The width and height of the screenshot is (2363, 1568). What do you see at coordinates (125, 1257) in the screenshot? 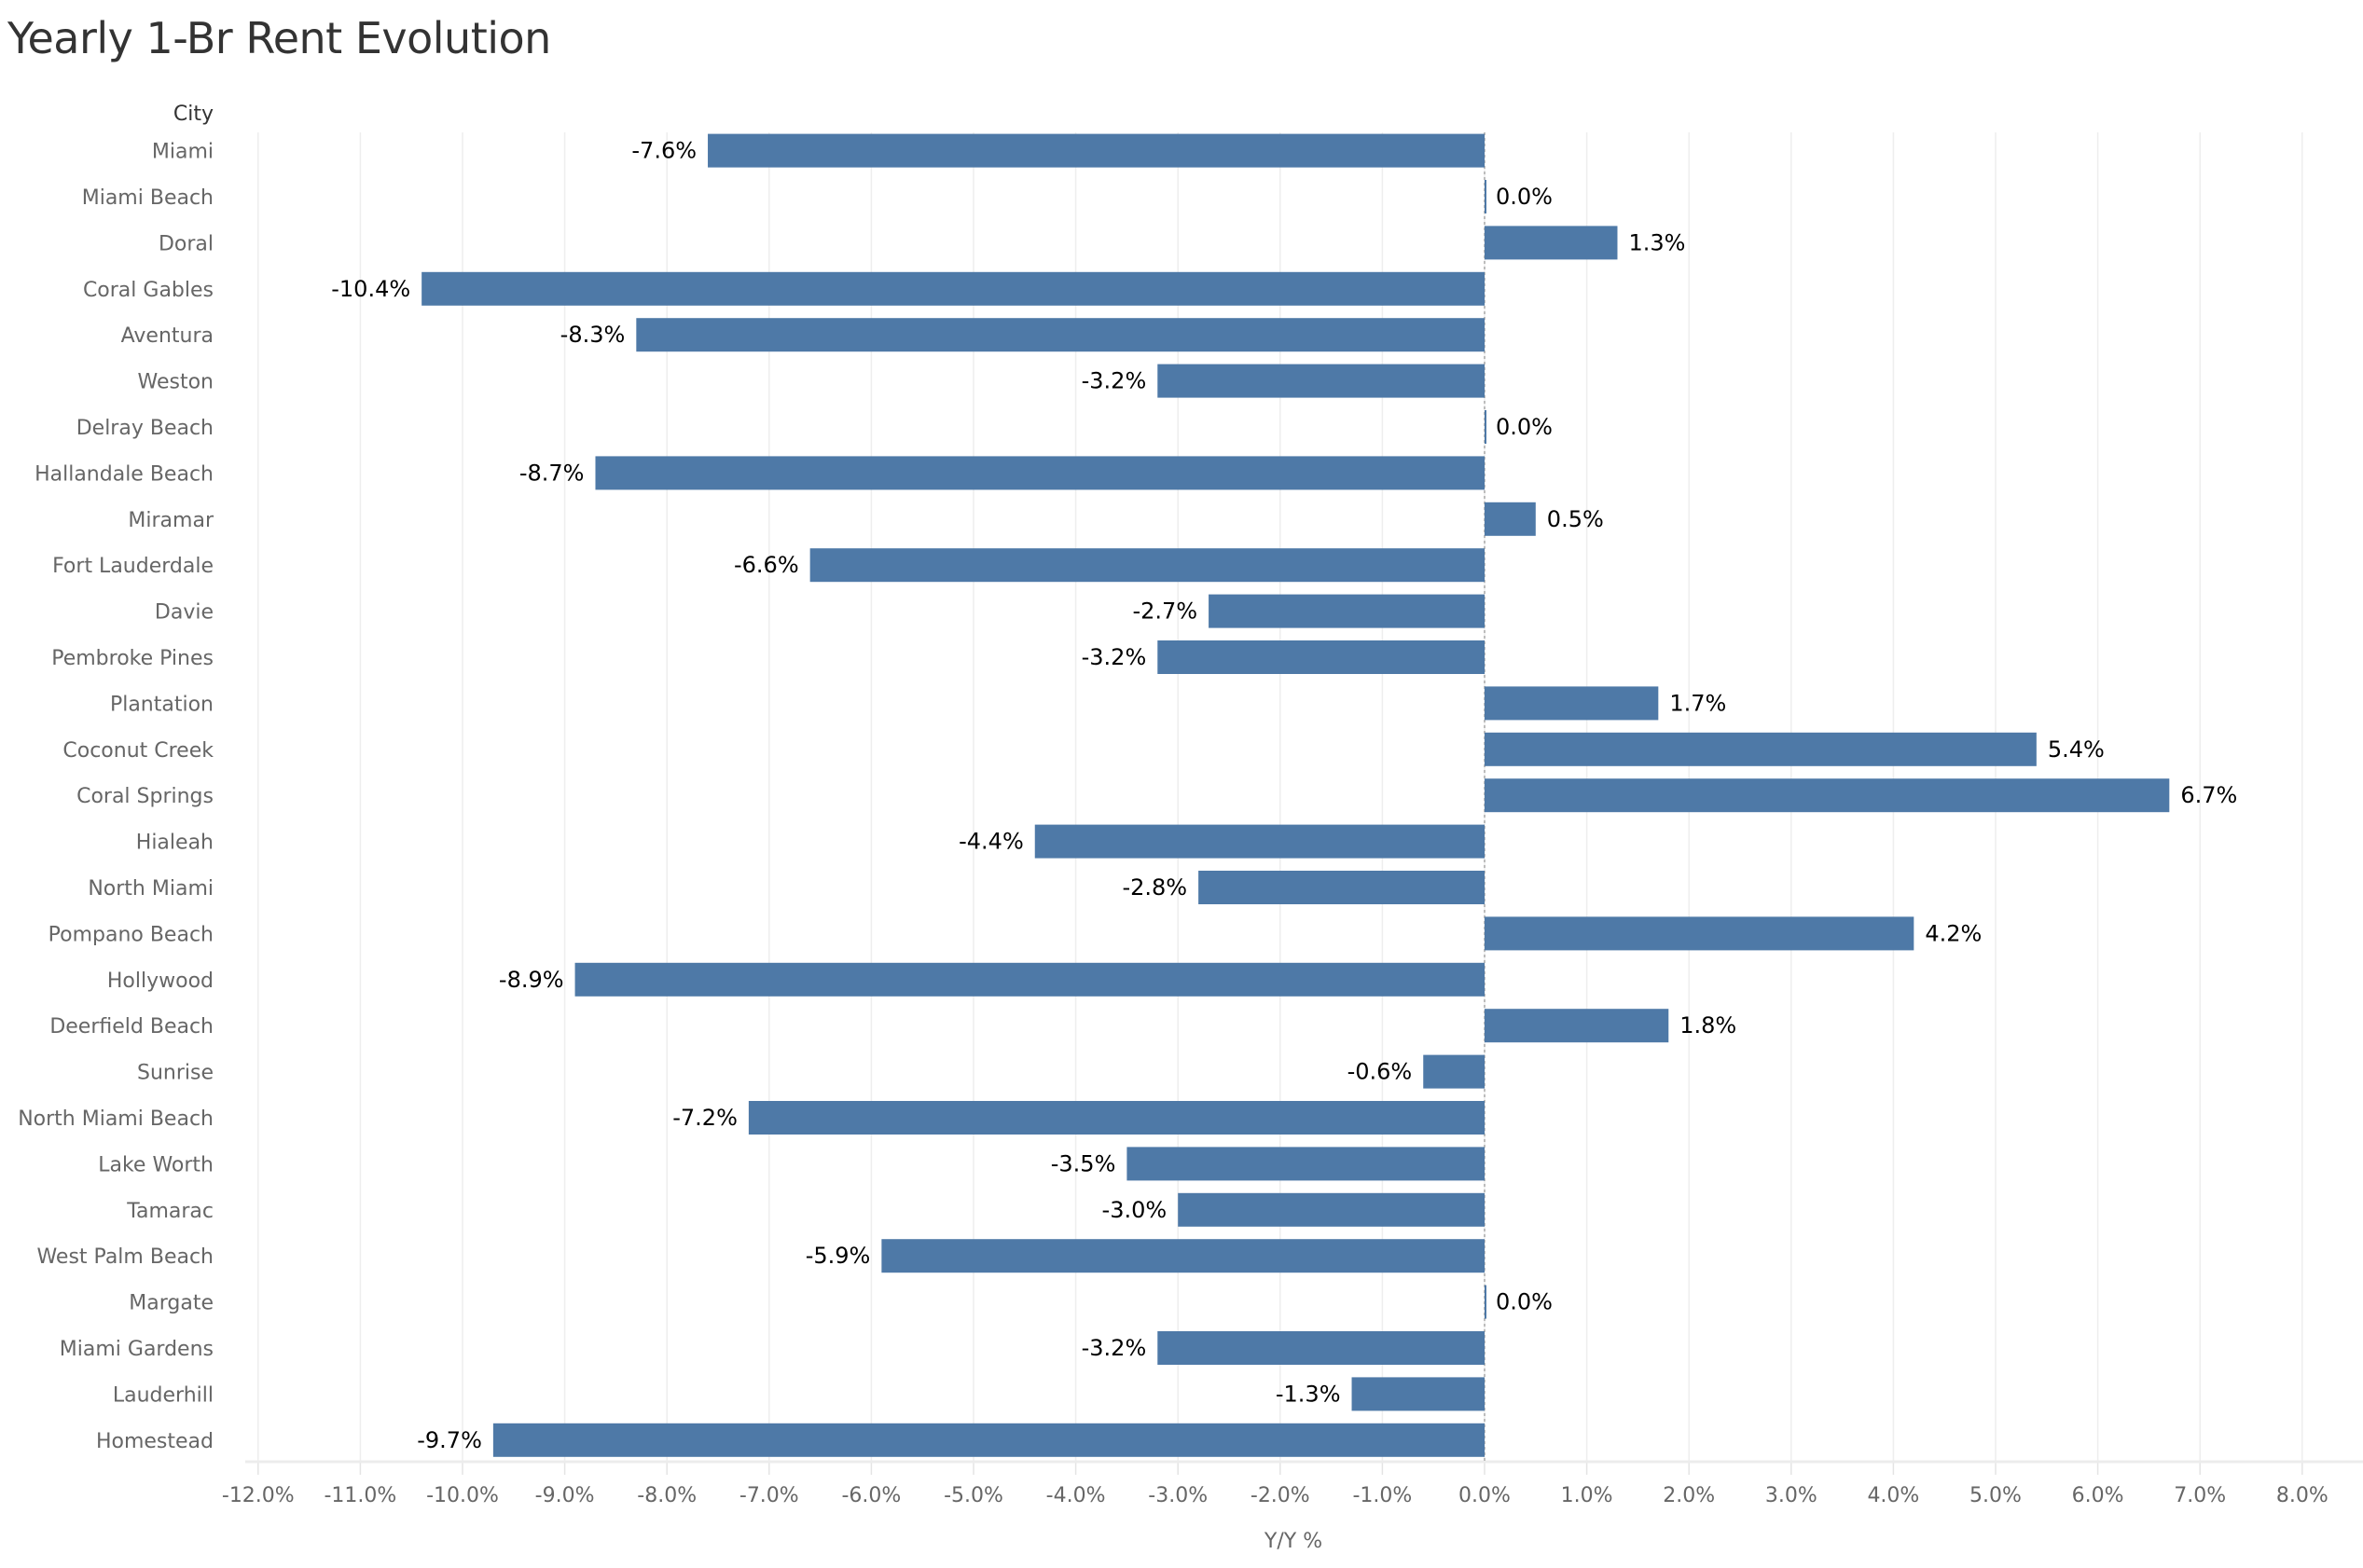
I see `category-label: West Palm Beach` at bounding box center [125, 1257].